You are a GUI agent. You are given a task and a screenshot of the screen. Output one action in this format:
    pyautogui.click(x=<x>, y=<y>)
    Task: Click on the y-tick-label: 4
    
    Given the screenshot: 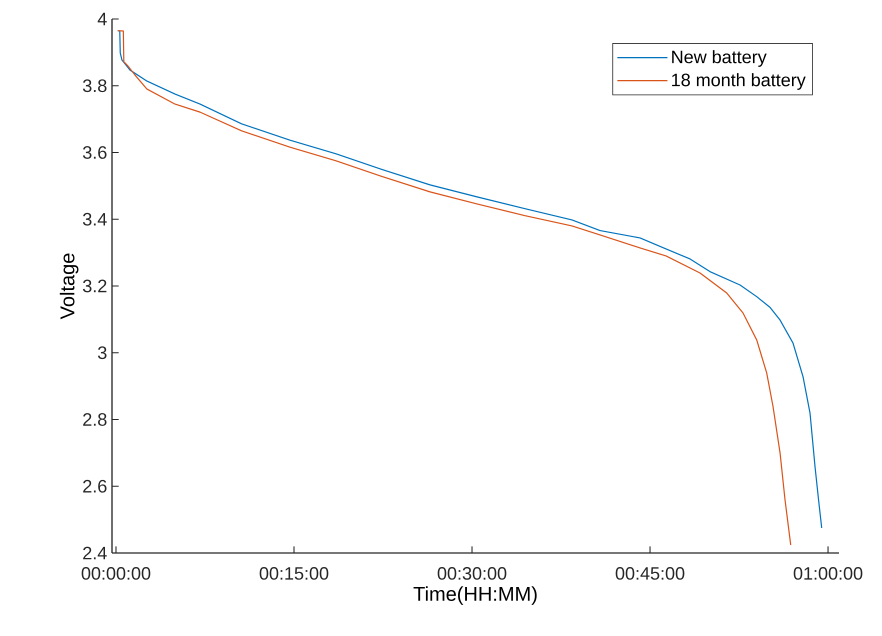 What is the action you would take?
    pyautogui.click(x=102, y=19)
    